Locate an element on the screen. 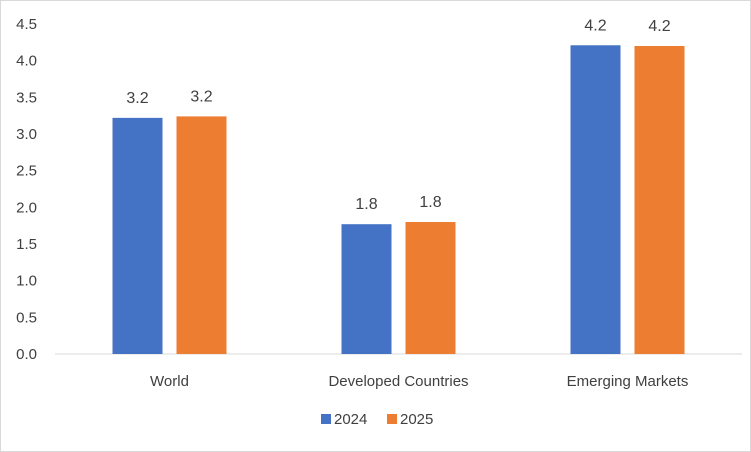 The width and height of the screenshot is (751, 452). legend-swatch-2025 is located at coordinates (392, 419).